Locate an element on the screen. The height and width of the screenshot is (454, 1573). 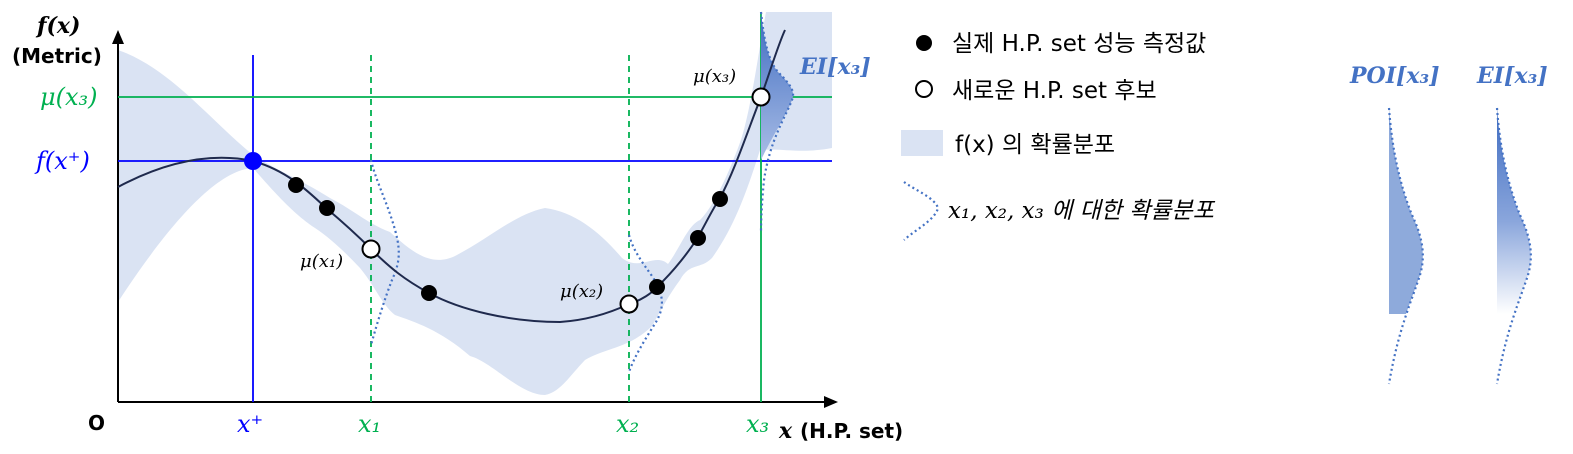
tick-x3: x₃ is located at coordinates (757, 424).